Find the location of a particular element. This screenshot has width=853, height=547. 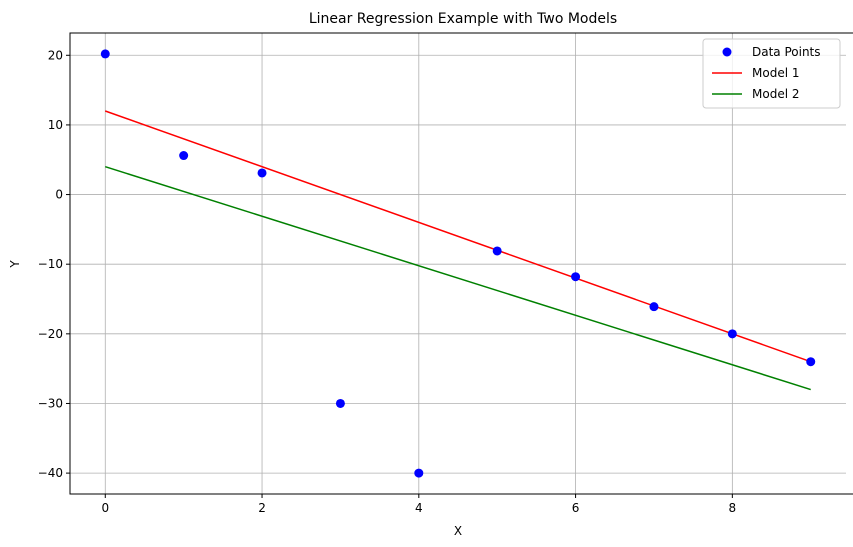

x-tick-label: 2 is located at coordinates (262, 508).